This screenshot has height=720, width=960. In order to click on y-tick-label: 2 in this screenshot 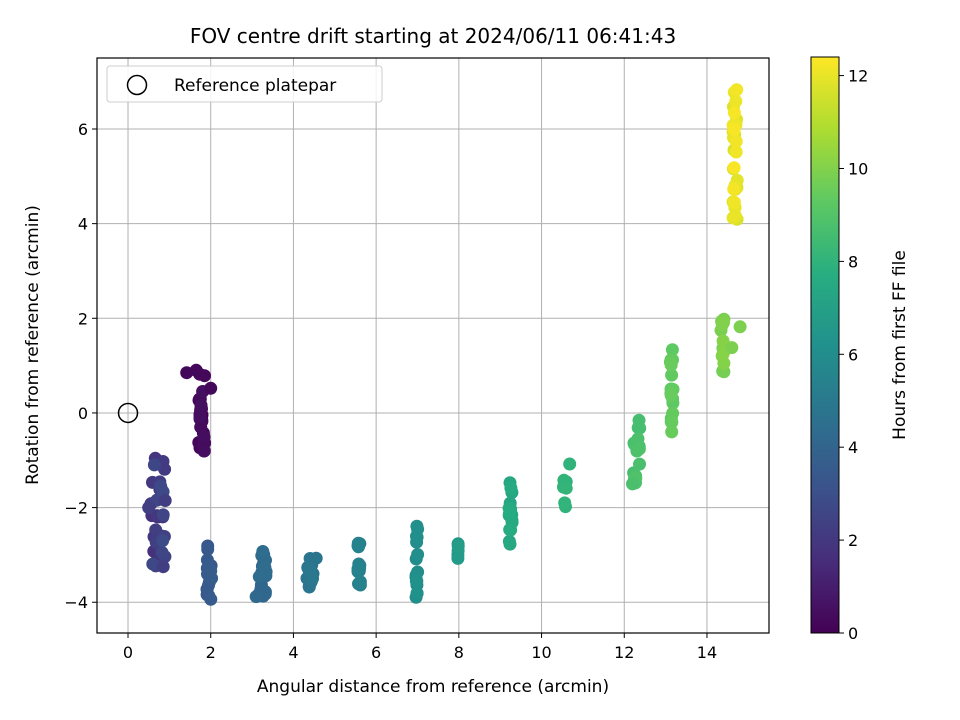, I will do `click(83, 318)`.